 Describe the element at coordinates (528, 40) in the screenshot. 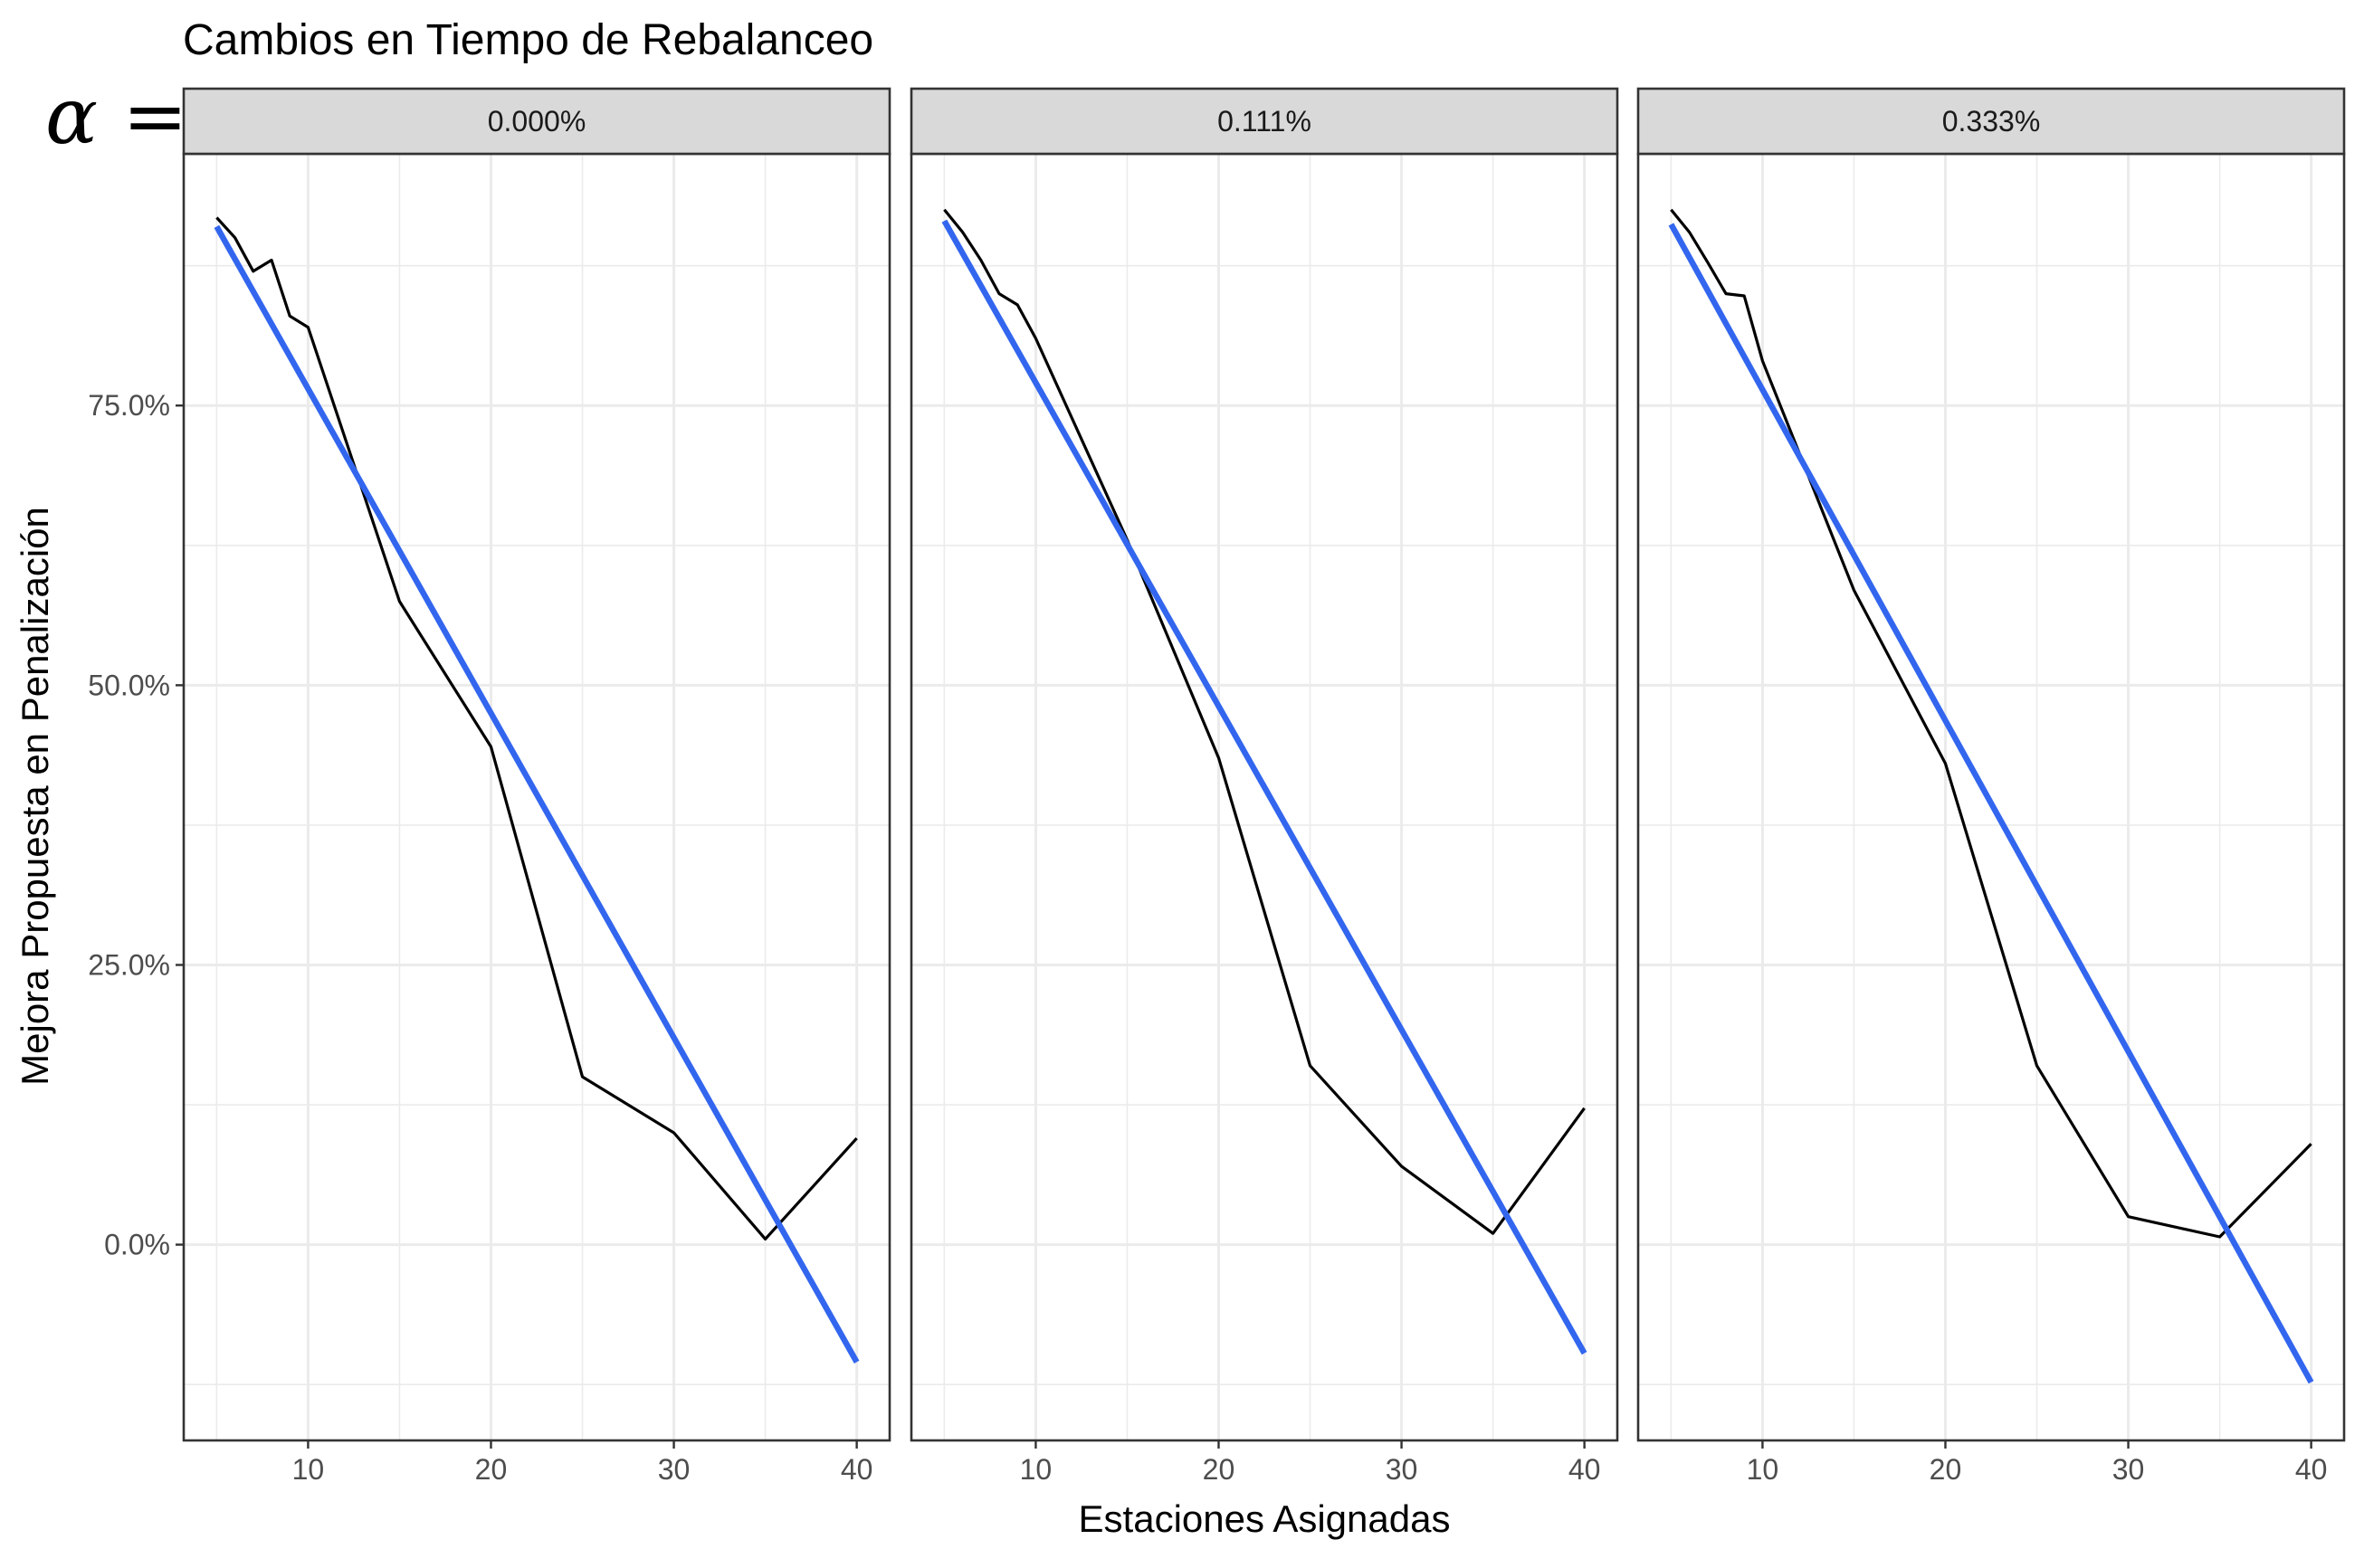

I see `chart-title: Cambios en Tiempo de Rebalanceo` at that location.